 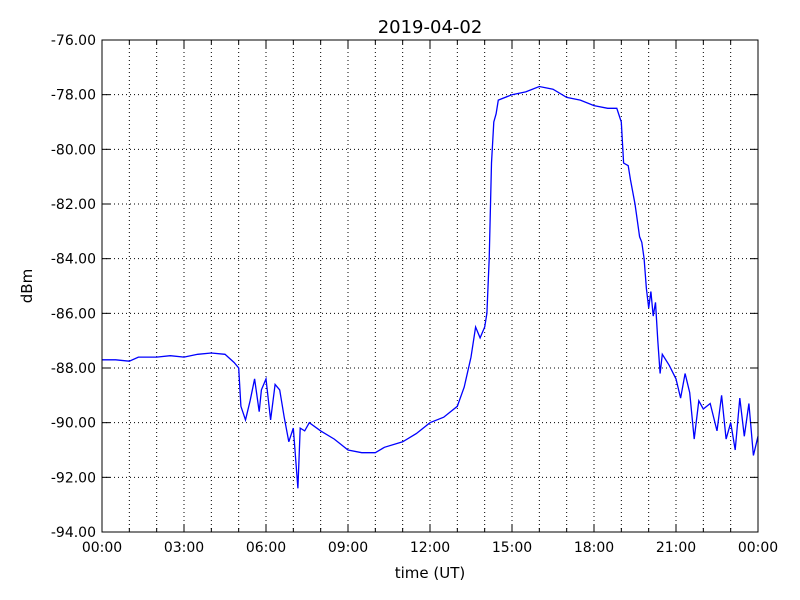 What do you see at coordinates (73, 150) in the screenshot?
I see `y-tick-label: -80.00` at bounding box center [73, 150].